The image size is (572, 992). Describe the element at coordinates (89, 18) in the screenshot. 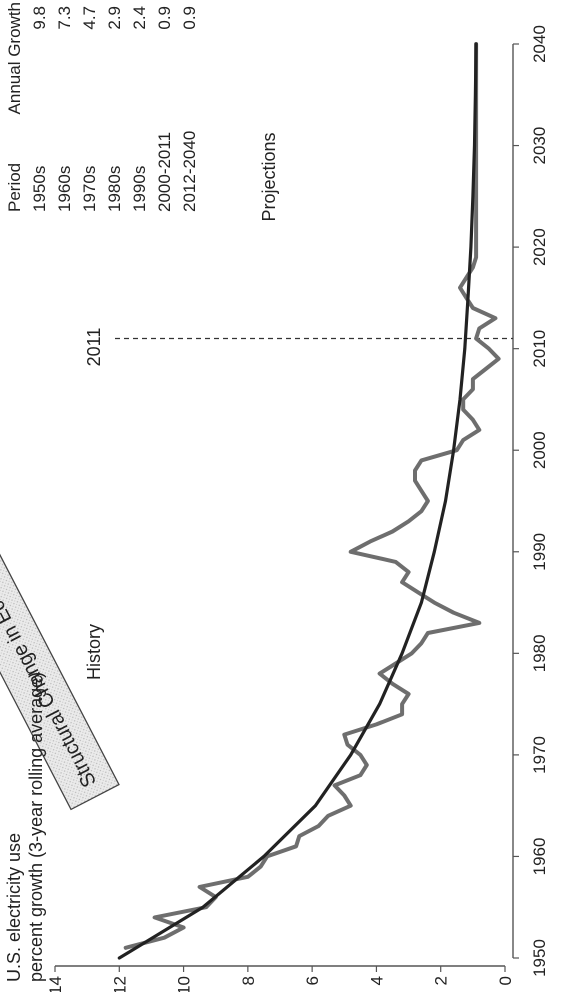

I see `table-growth-cell: 4.7` at that location.